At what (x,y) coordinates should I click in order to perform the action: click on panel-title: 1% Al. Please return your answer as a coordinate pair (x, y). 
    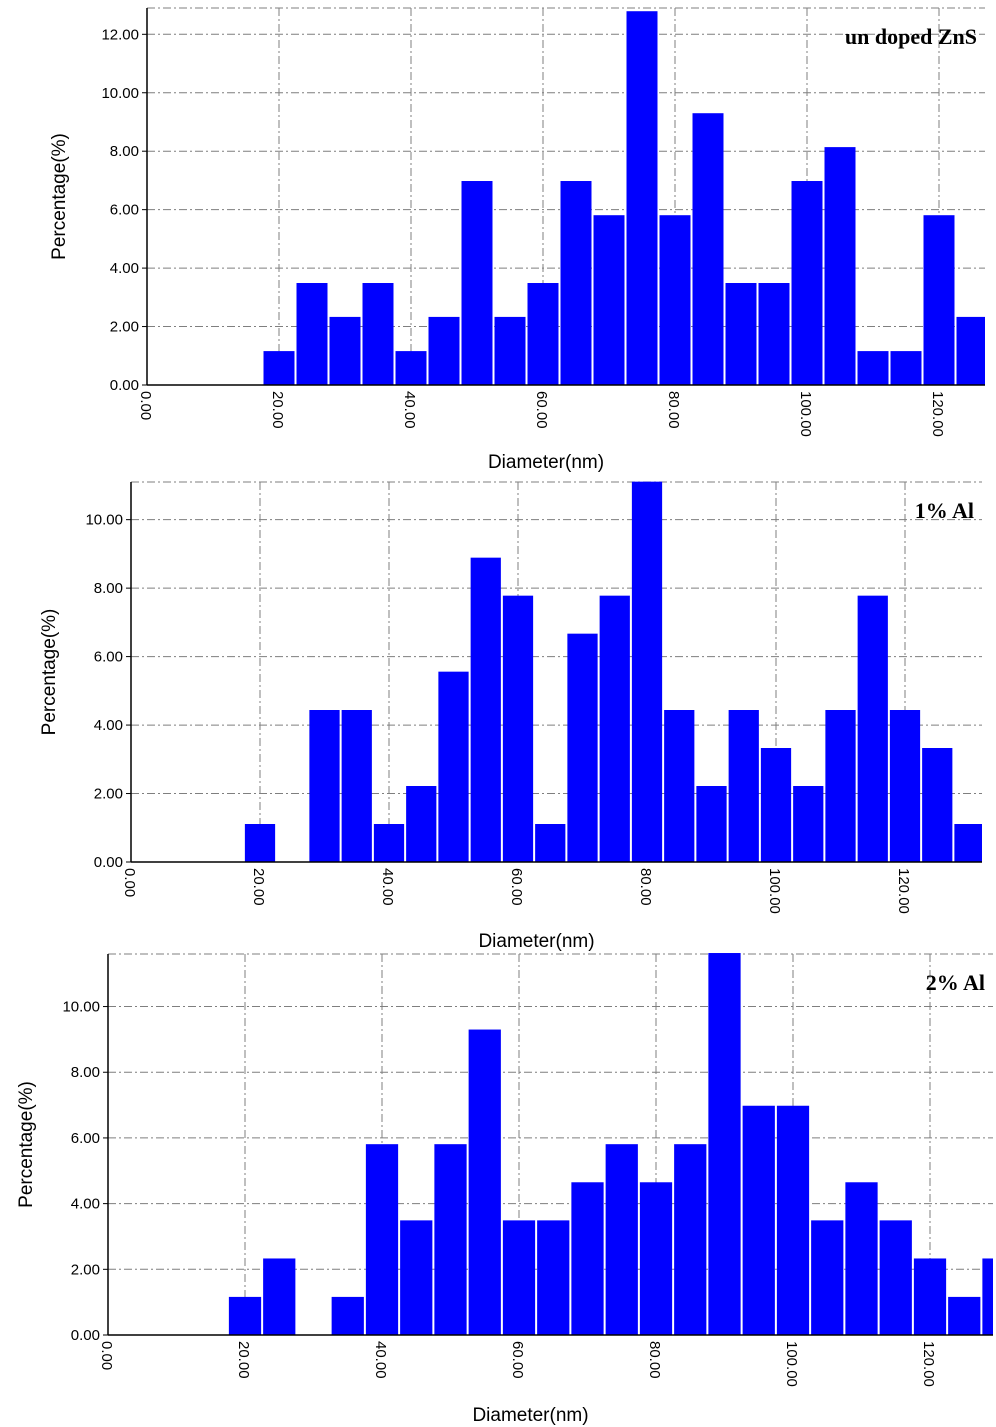
    Looking at the image, I should click on (944, 510).